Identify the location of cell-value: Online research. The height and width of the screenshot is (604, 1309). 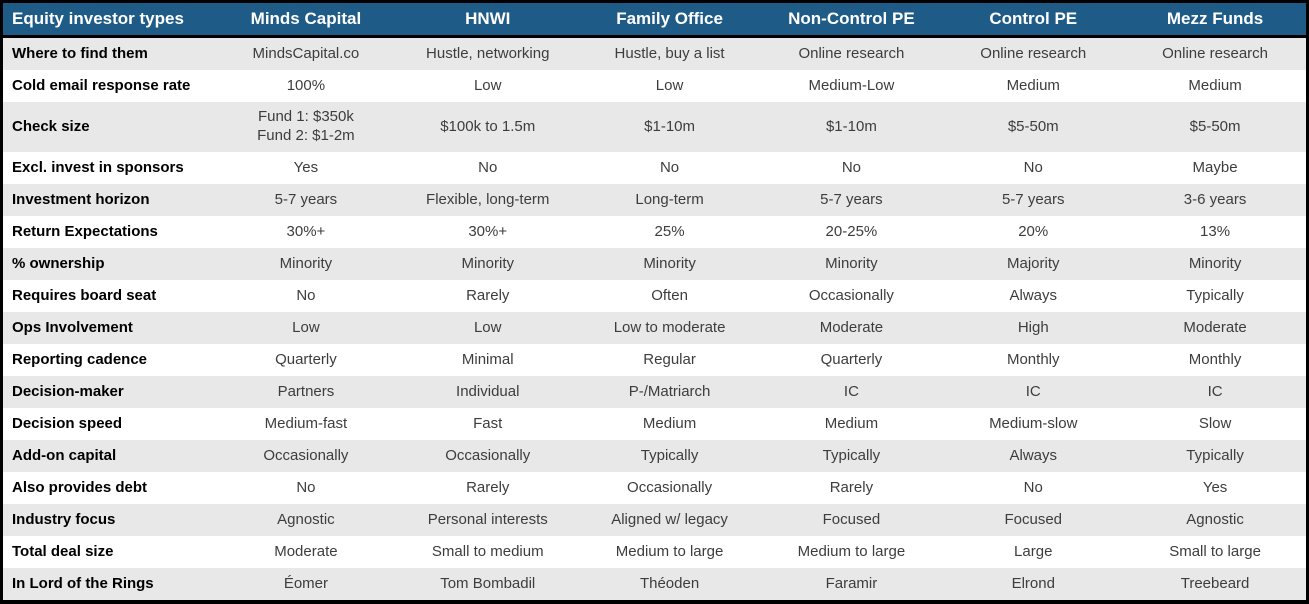
(851, 53).